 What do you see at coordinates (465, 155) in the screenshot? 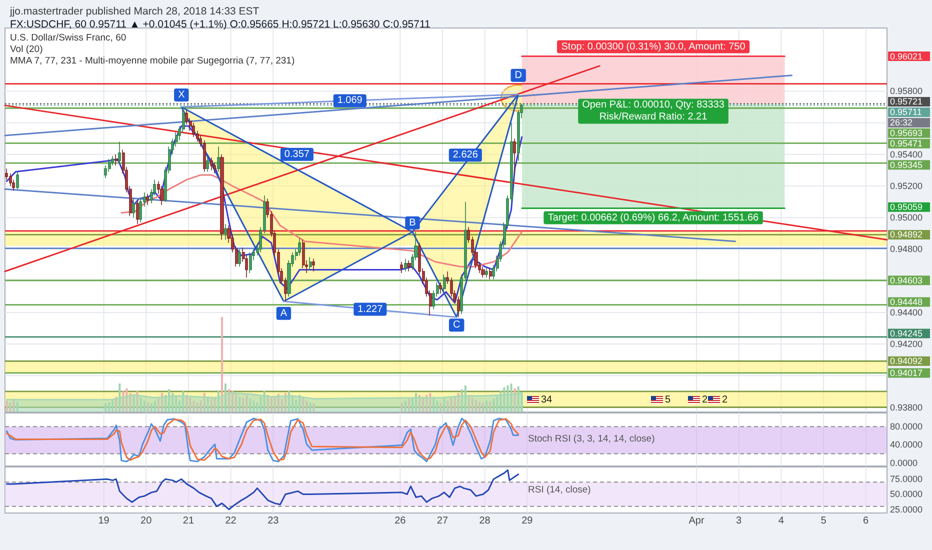
I see `annotation: 2.626` at bounding box center [465, 155].